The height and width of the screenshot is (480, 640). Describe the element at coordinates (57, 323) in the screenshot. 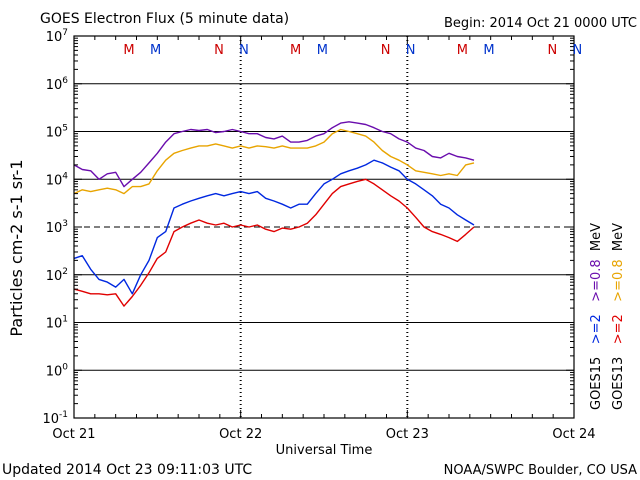

I see `y-tick-label: 10¹` at that location.